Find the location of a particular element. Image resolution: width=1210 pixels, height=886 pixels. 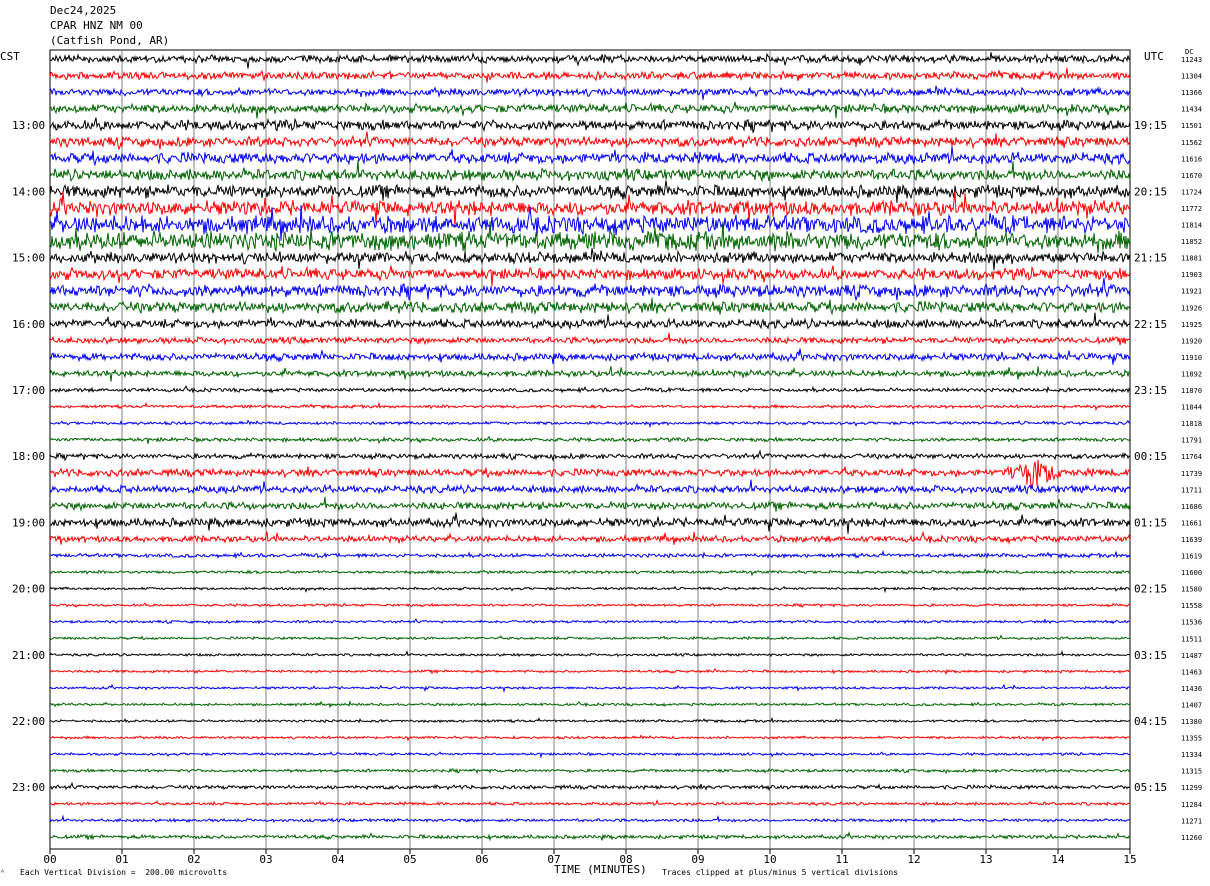

dc-offset-label: 11600 is located at coordinates (1191, 573).